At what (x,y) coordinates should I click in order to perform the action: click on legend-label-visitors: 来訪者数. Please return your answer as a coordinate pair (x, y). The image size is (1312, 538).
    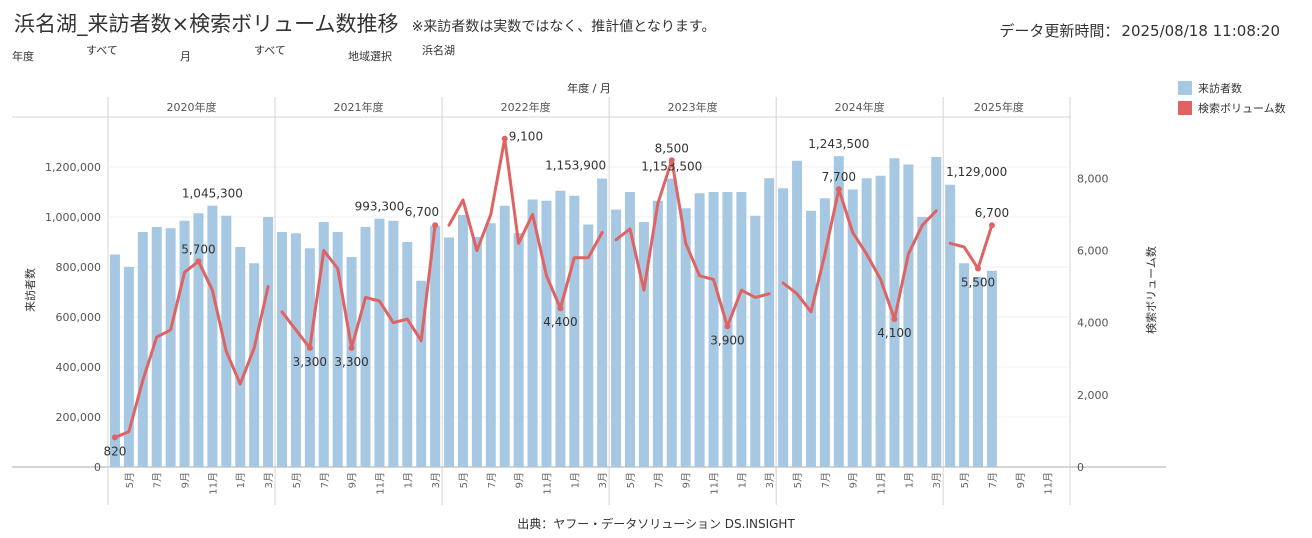
    Looking at the image, I should click on (1220, 88).